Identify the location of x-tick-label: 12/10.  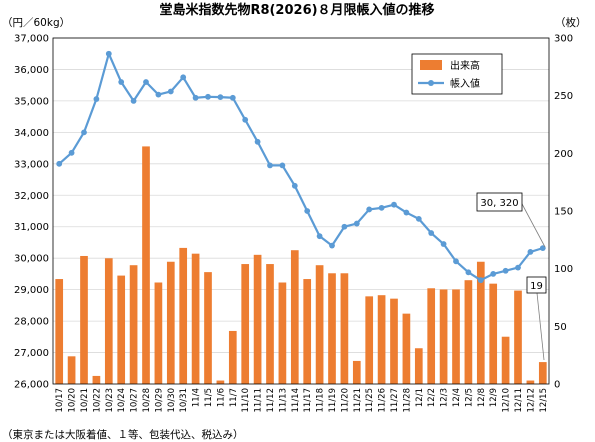
(507, 400).